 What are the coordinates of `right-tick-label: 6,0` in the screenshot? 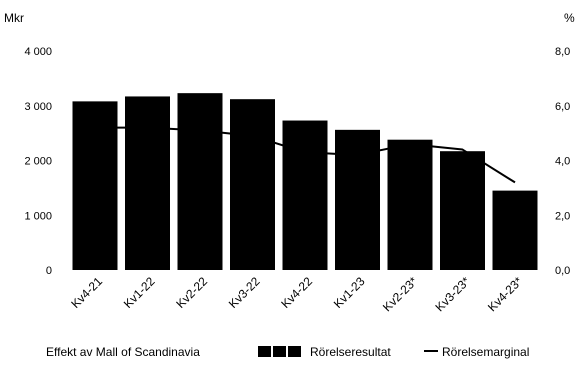 It's located at (562, 107).